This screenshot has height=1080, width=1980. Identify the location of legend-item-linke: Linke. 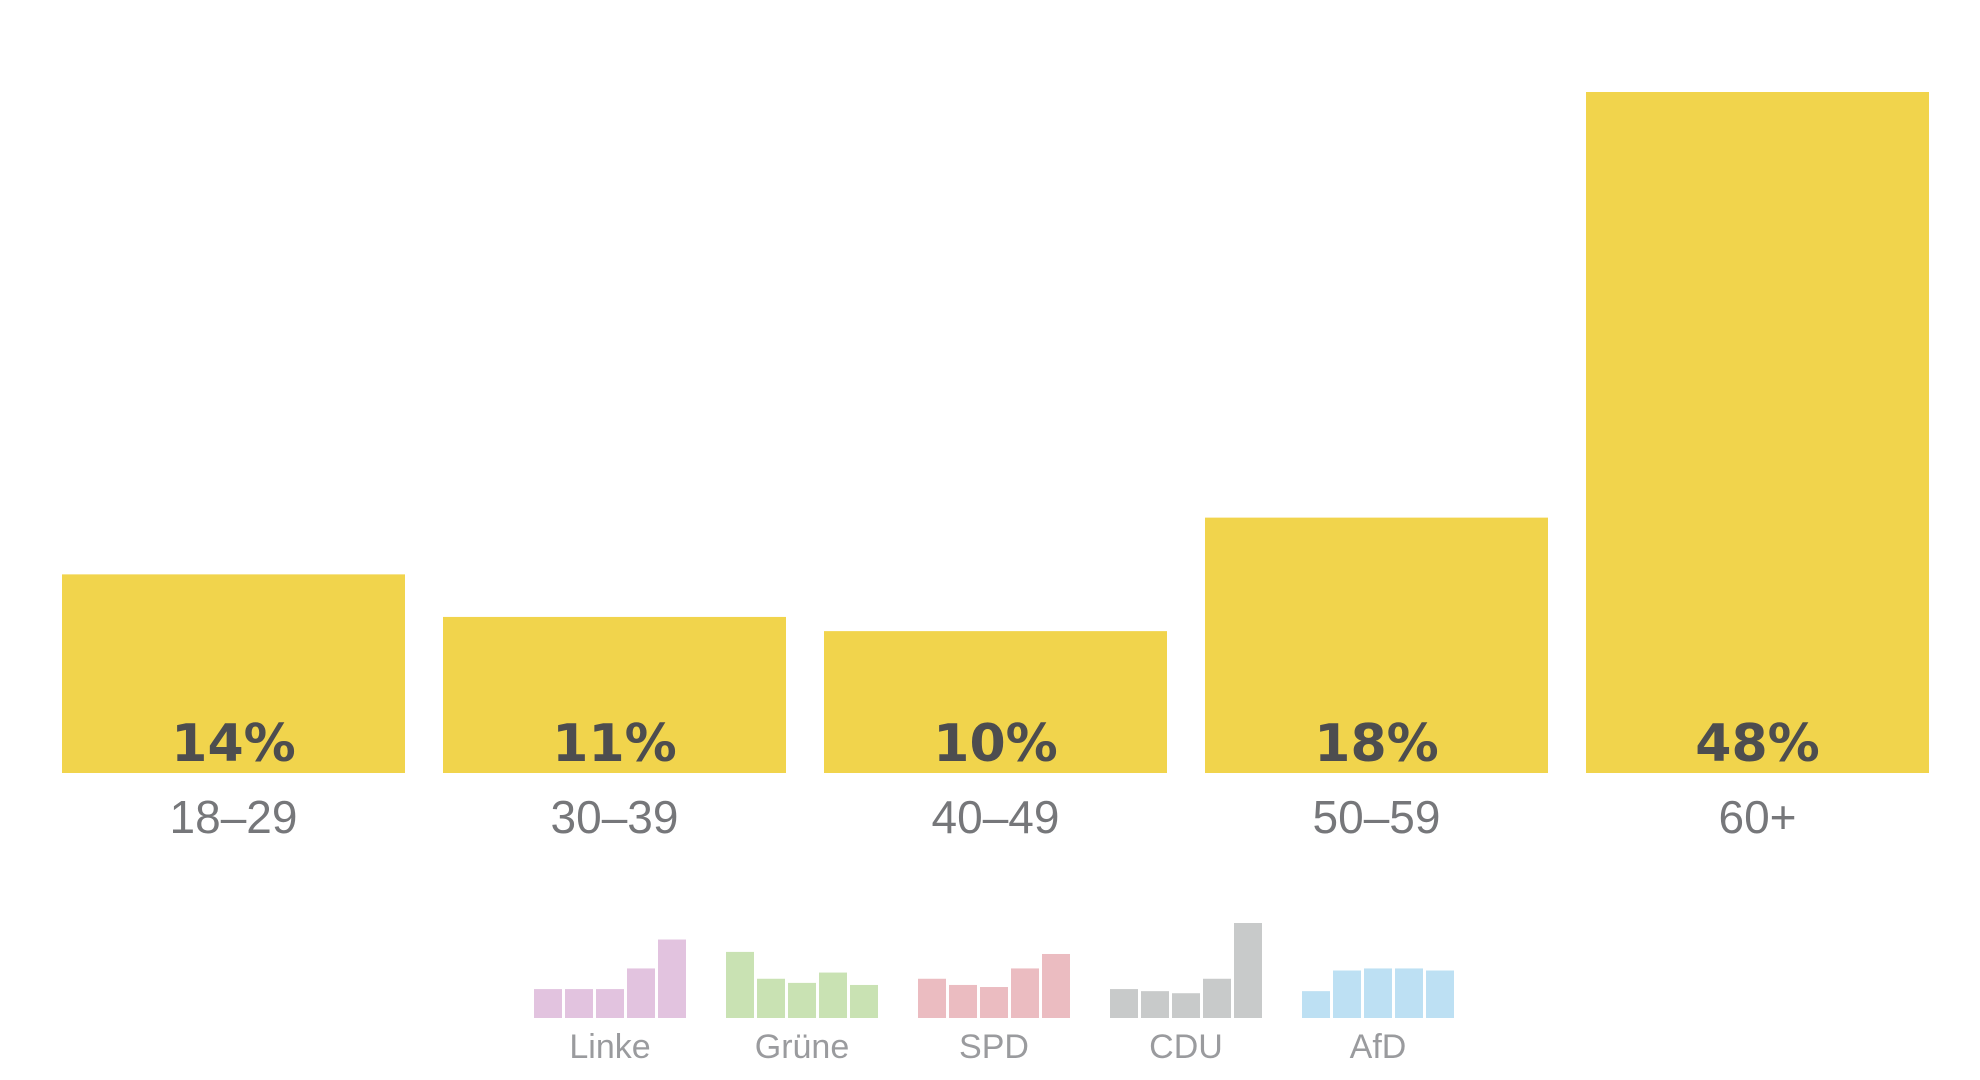
(610, 1002).